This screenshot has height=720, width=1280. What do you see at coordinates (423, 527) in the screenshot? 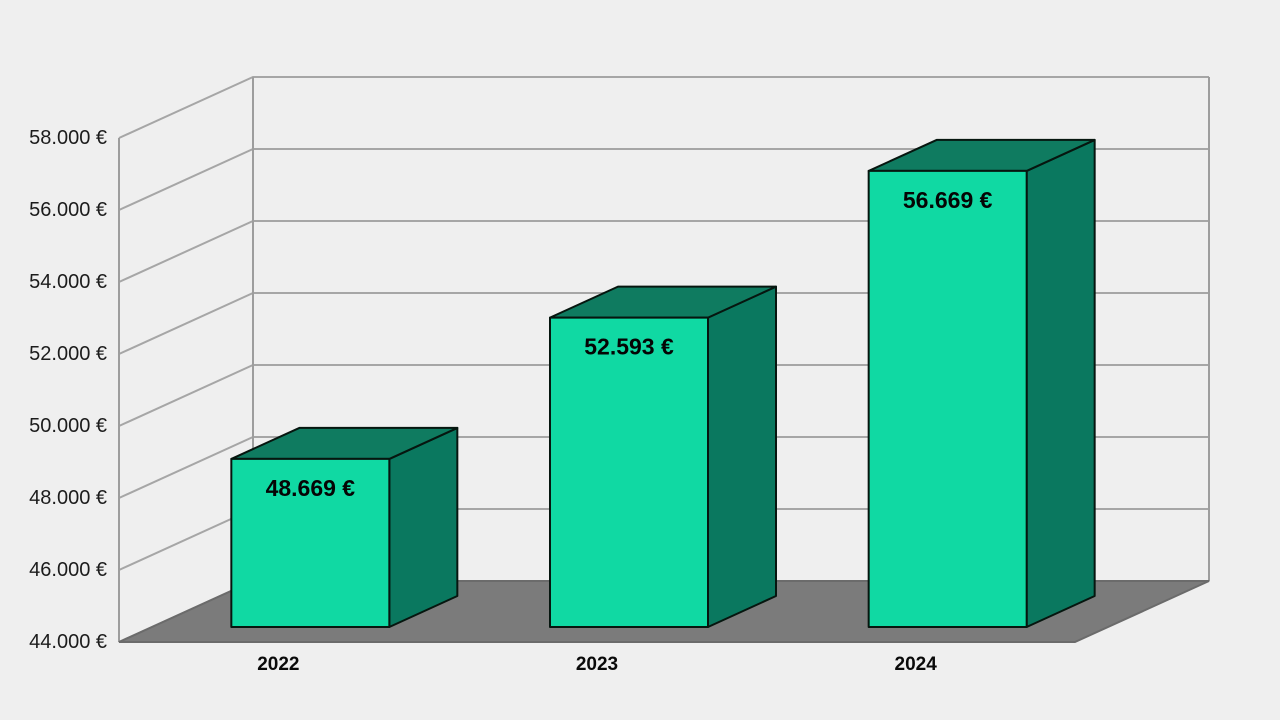
I see `bar-2022-side` at bounding box center [423, 527].